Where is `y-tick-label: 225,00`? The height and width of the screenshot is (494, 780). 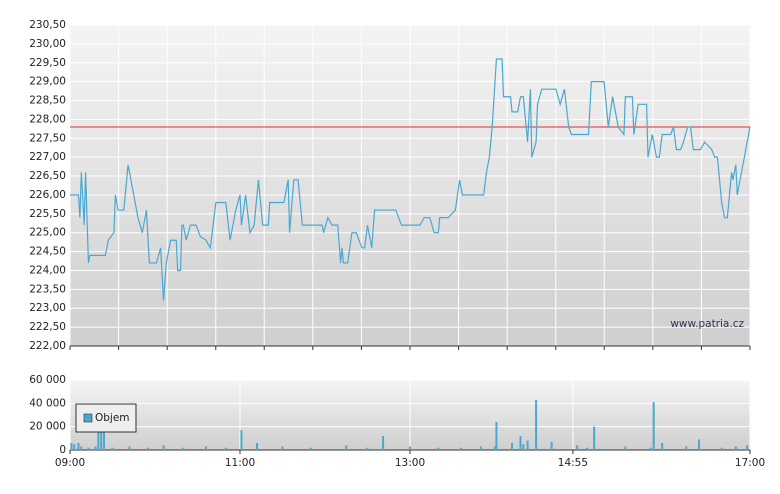 y-tick-label: 225,00 is located at coordinates (47, 233).